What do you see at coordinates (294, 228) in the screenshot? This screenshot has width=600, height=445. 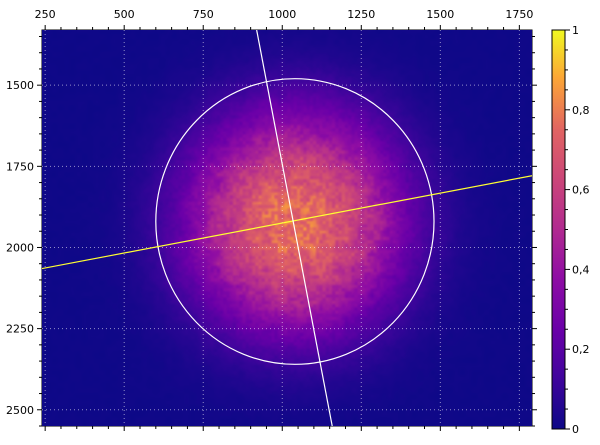 I see `minor-axis-line` at bounding box center [294, 228].